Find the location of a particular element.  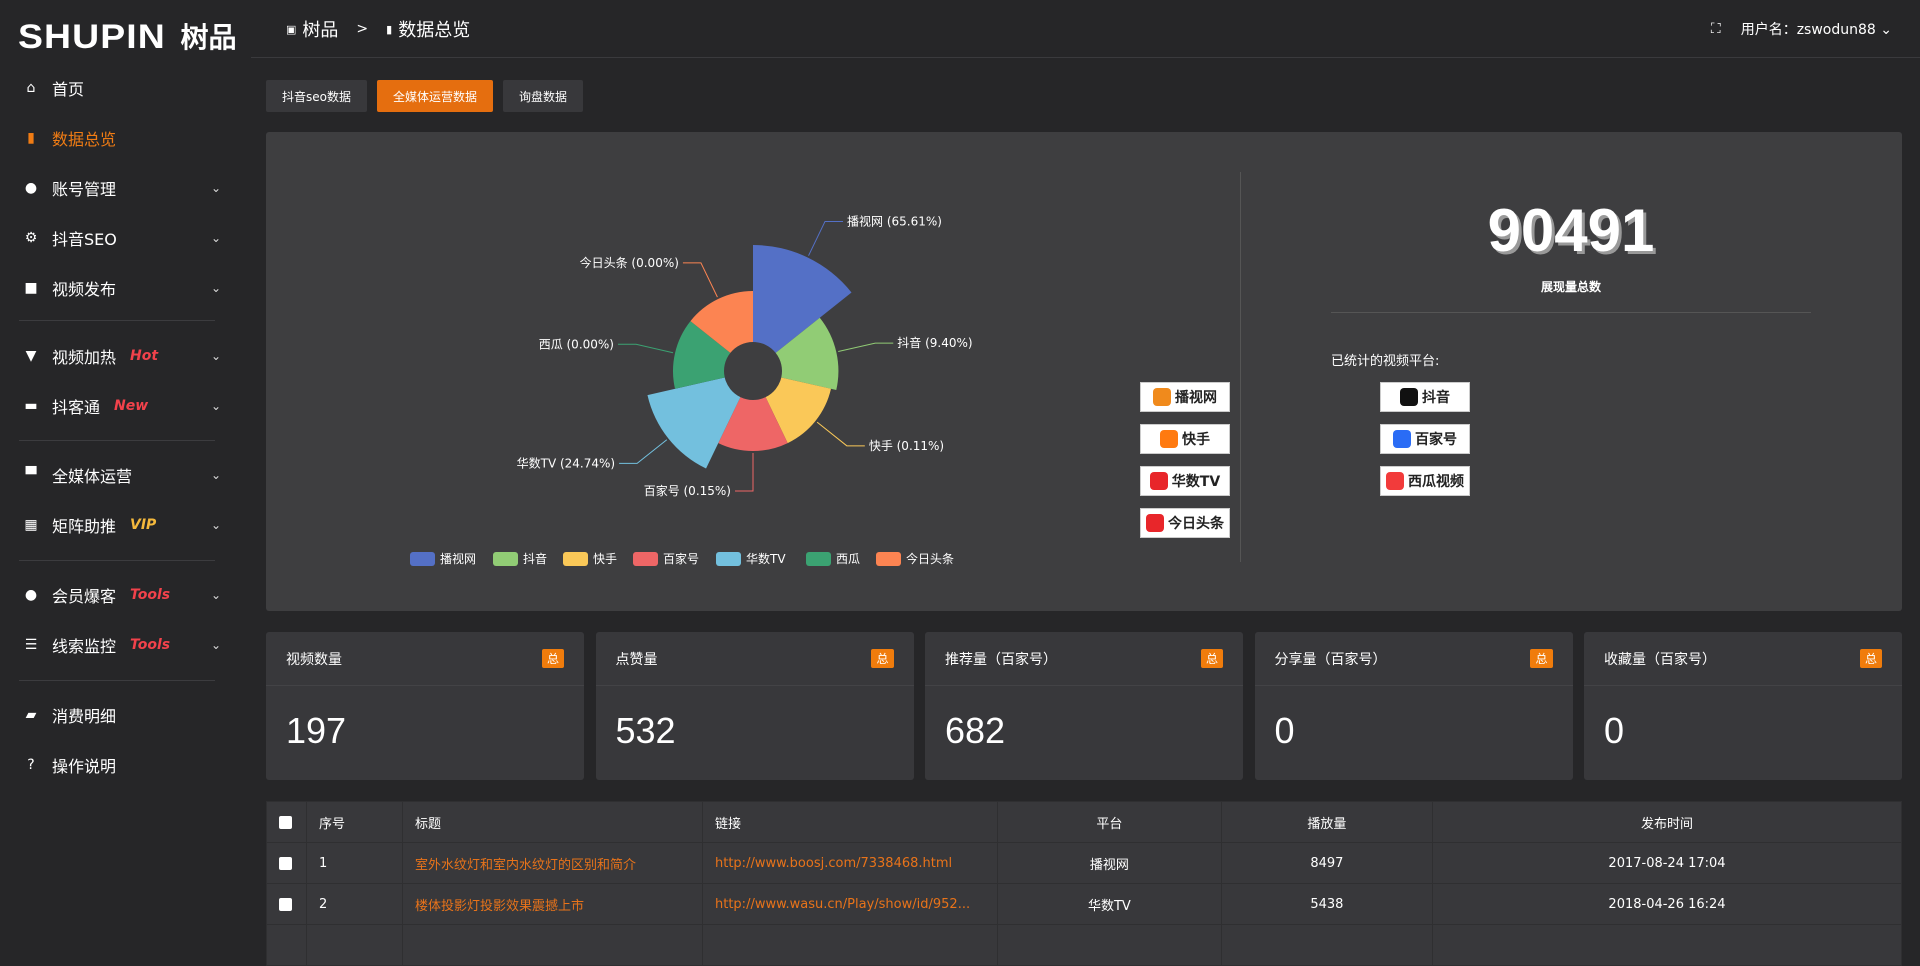

desktop-icon: ▀ is located at coordinates (31, 475).